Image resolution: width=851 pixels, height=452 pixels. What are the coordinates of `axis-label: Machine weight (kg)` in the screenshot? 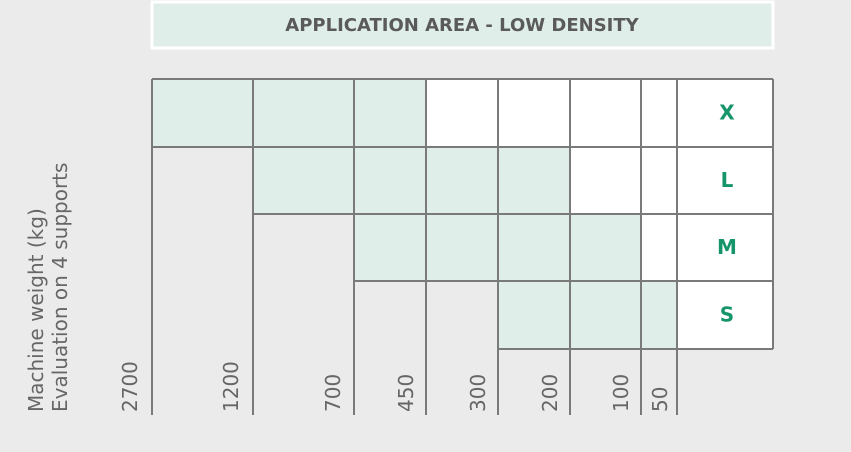 It's located at (36, 310).